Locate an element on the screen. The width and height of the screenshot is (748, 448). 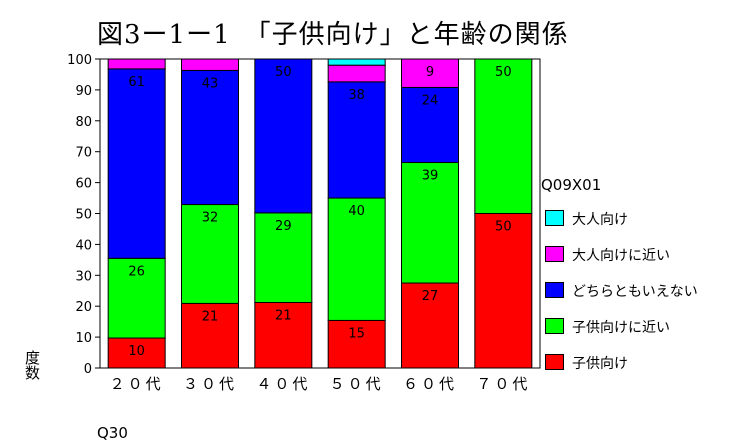
data-label: 26 is located at coordinates (136, 271).